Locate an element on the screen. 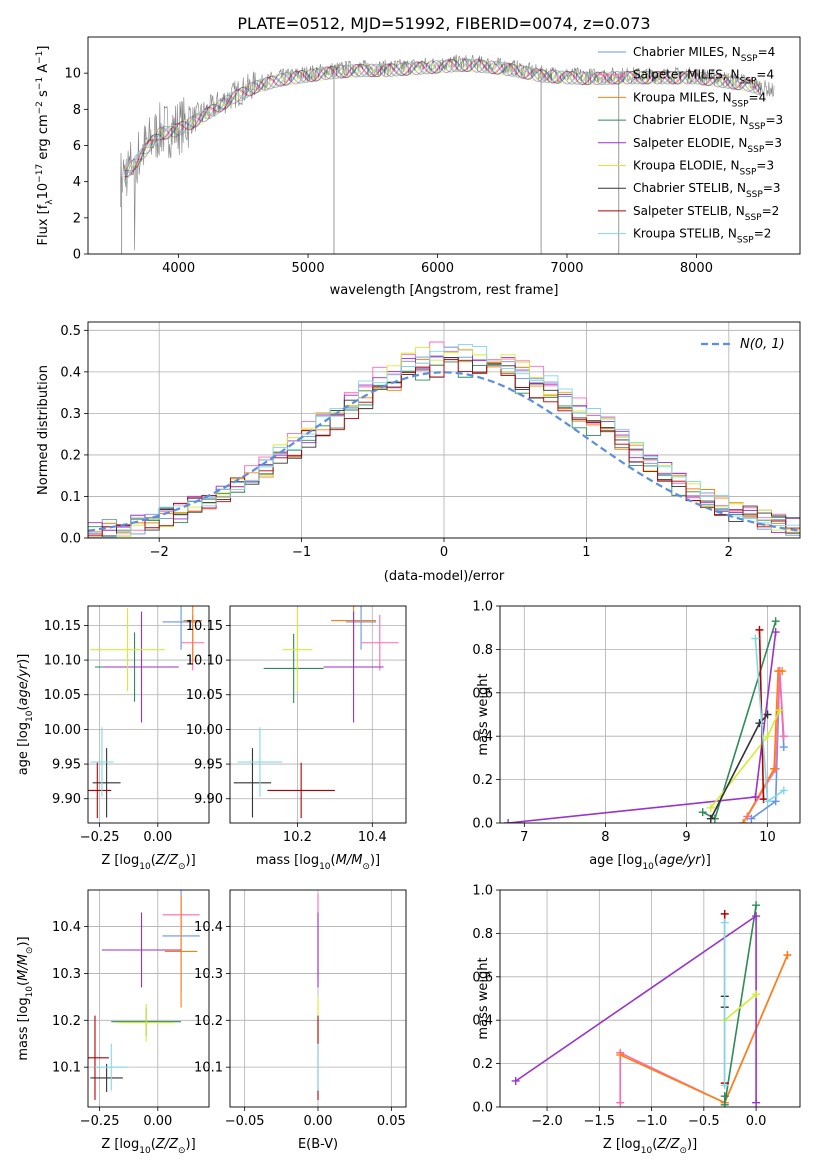 The width and height of the screenshot is (819, 1170). x-tick-label: −1.5 is located at coordinates (600, 1121).